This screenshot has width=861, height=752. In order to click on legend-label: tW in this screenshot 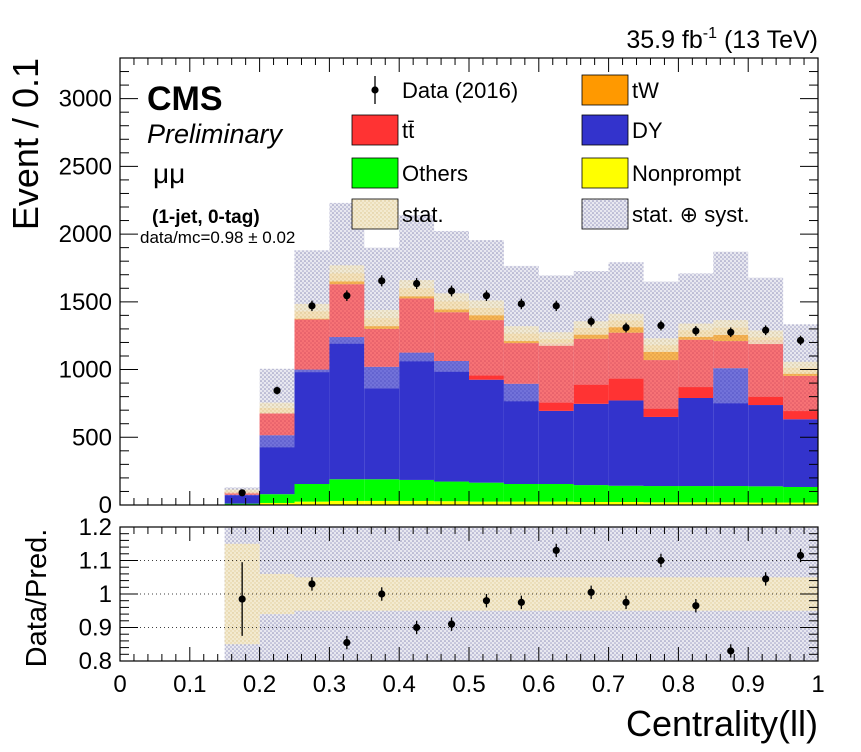, I will do `click(645, 90)`.